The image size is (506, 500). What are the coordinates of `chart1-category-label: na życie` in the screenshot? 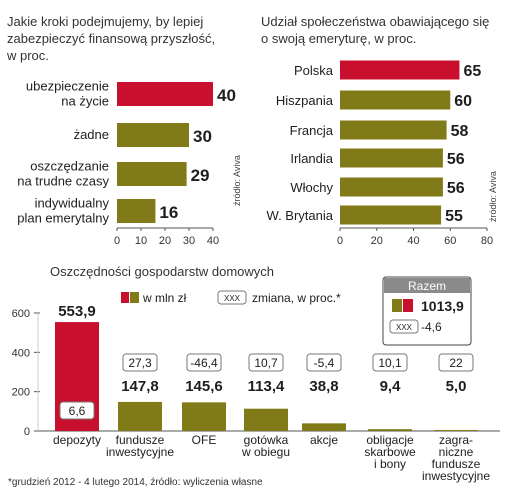 It's located at (85, 101).